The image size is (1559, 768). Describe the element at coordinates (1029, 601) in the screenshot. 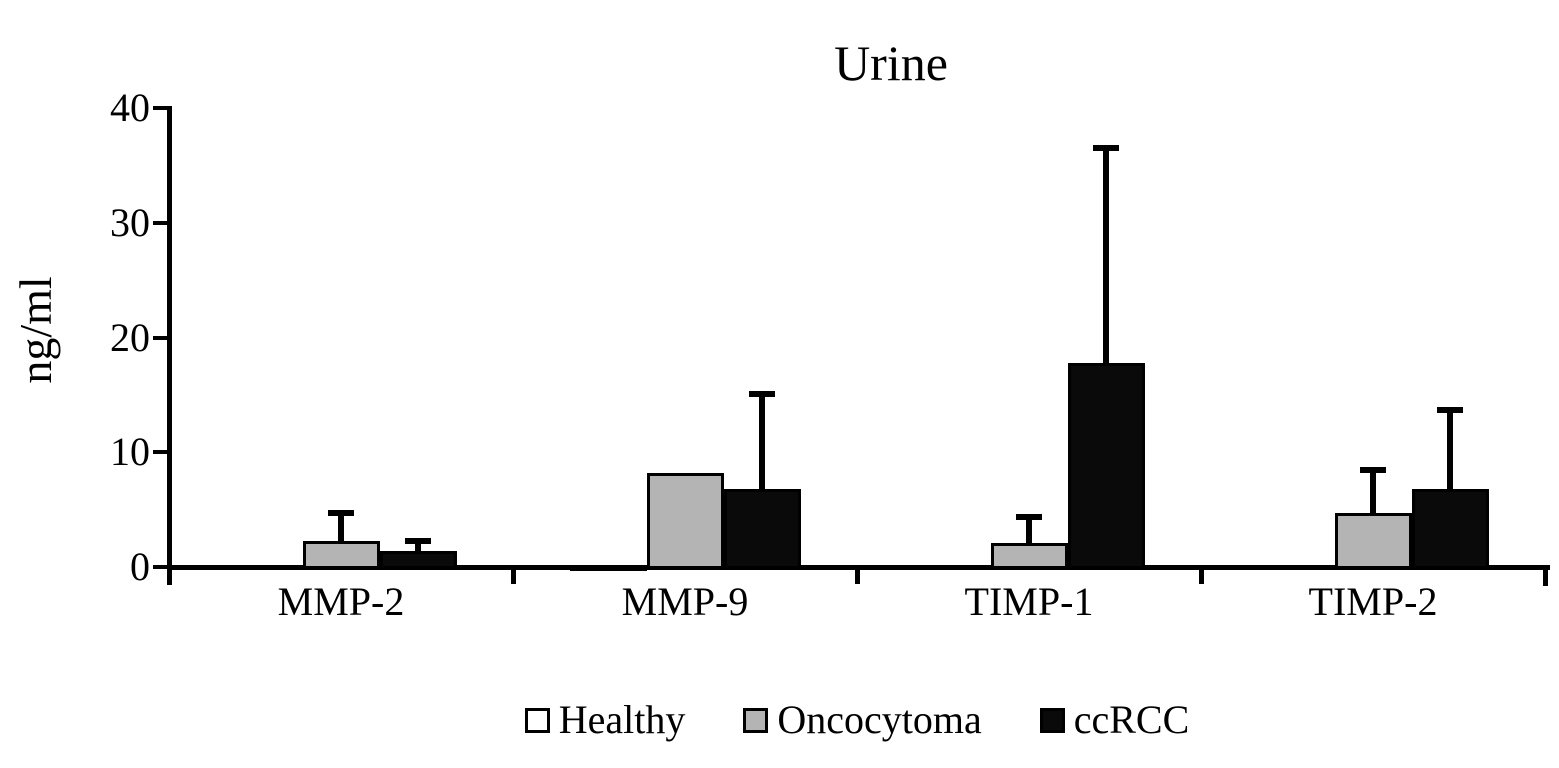

I see `x-category-label-timp-1: TIMP-1` at that location.